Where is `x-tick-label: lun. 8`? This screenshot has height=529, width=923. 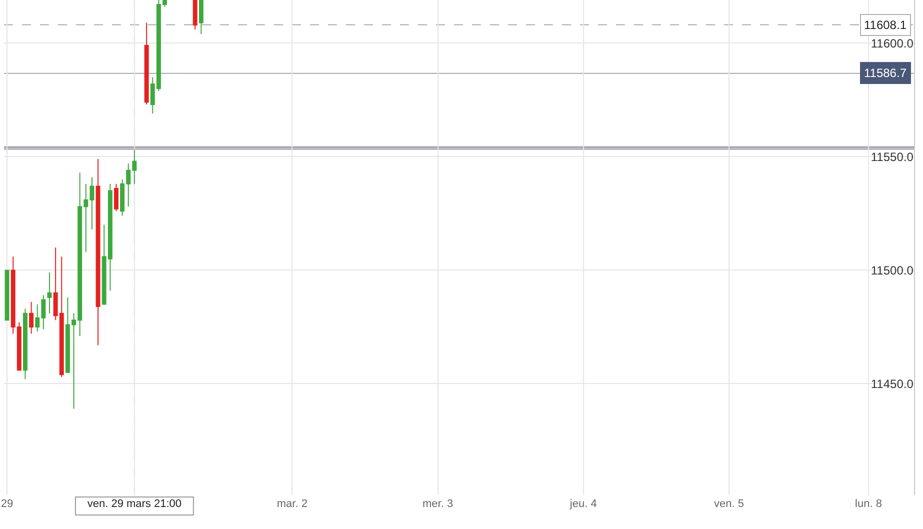
x-tick-label: lun. 8 is located at coordinates (868, 504).